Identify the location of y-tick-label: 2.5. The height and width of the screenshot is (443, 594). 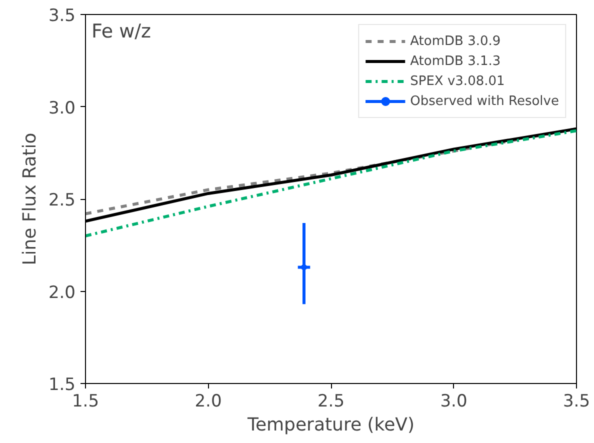
(62, 200).